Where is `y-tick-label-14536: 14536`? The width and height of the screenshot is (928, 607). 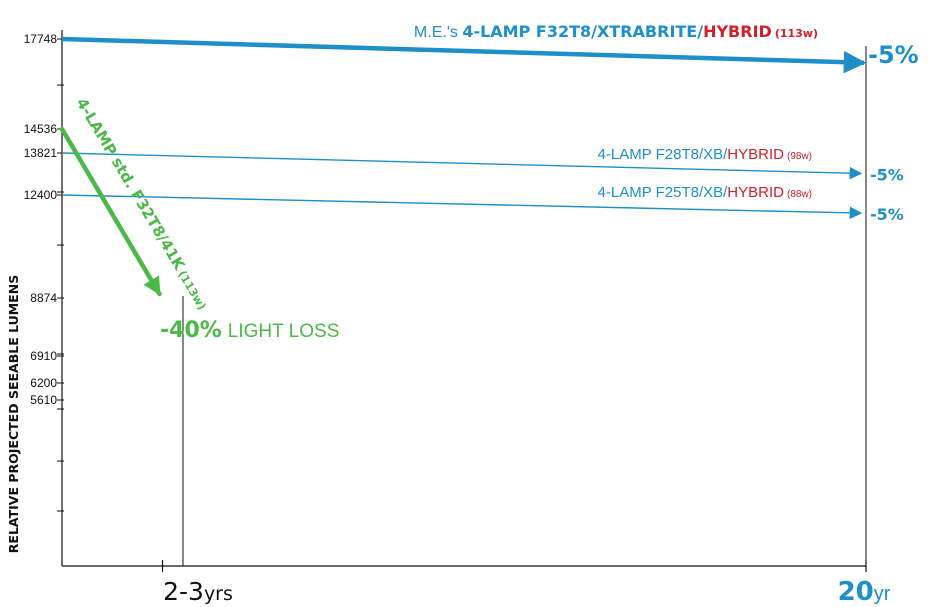
y-tick-label-14536: 14536 is located at coordinates (41, 129).